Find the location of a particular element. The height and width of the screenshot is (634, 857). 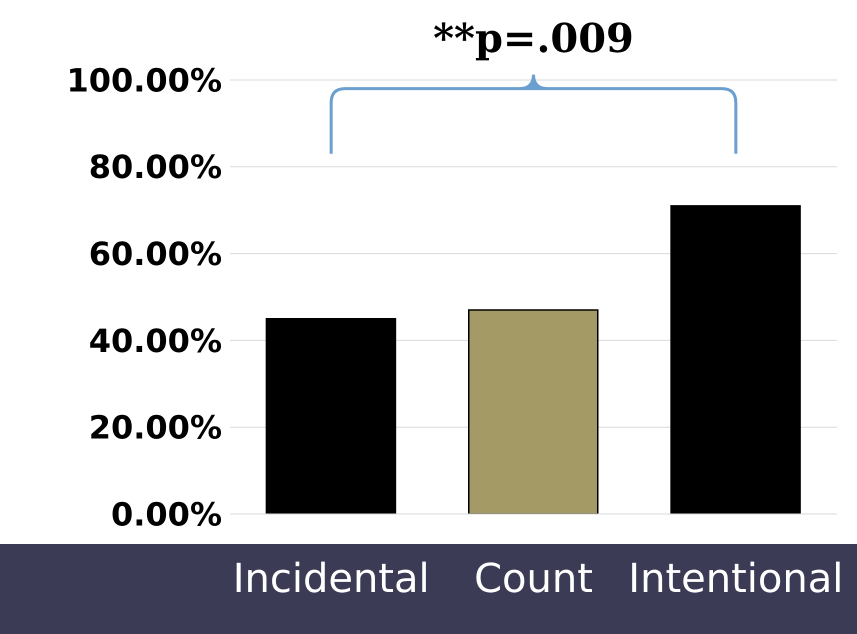

y-tick-label: 40.00% is located at coordinates (155, 341).